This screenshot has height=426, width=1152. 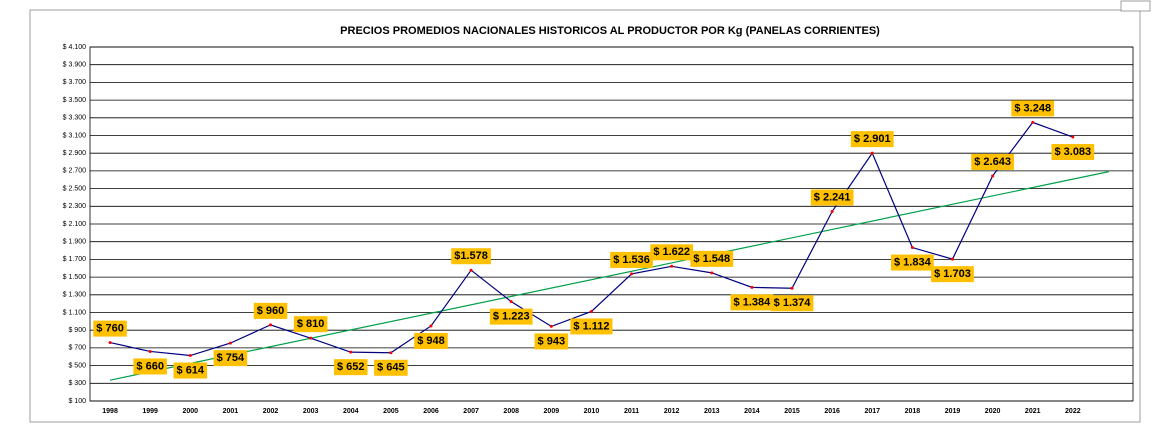 I want to click on y-tick-label: $ 3.700, so click(x=74, y=82).